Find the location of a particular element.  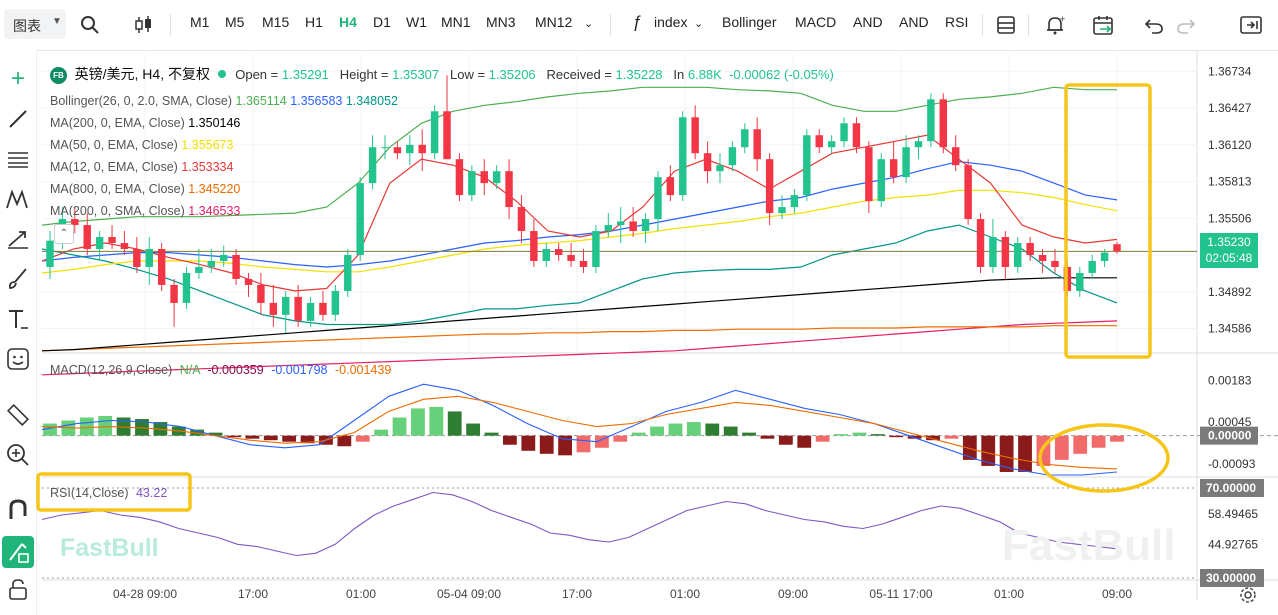

ruler-icon is located at coordinates (18, 415).